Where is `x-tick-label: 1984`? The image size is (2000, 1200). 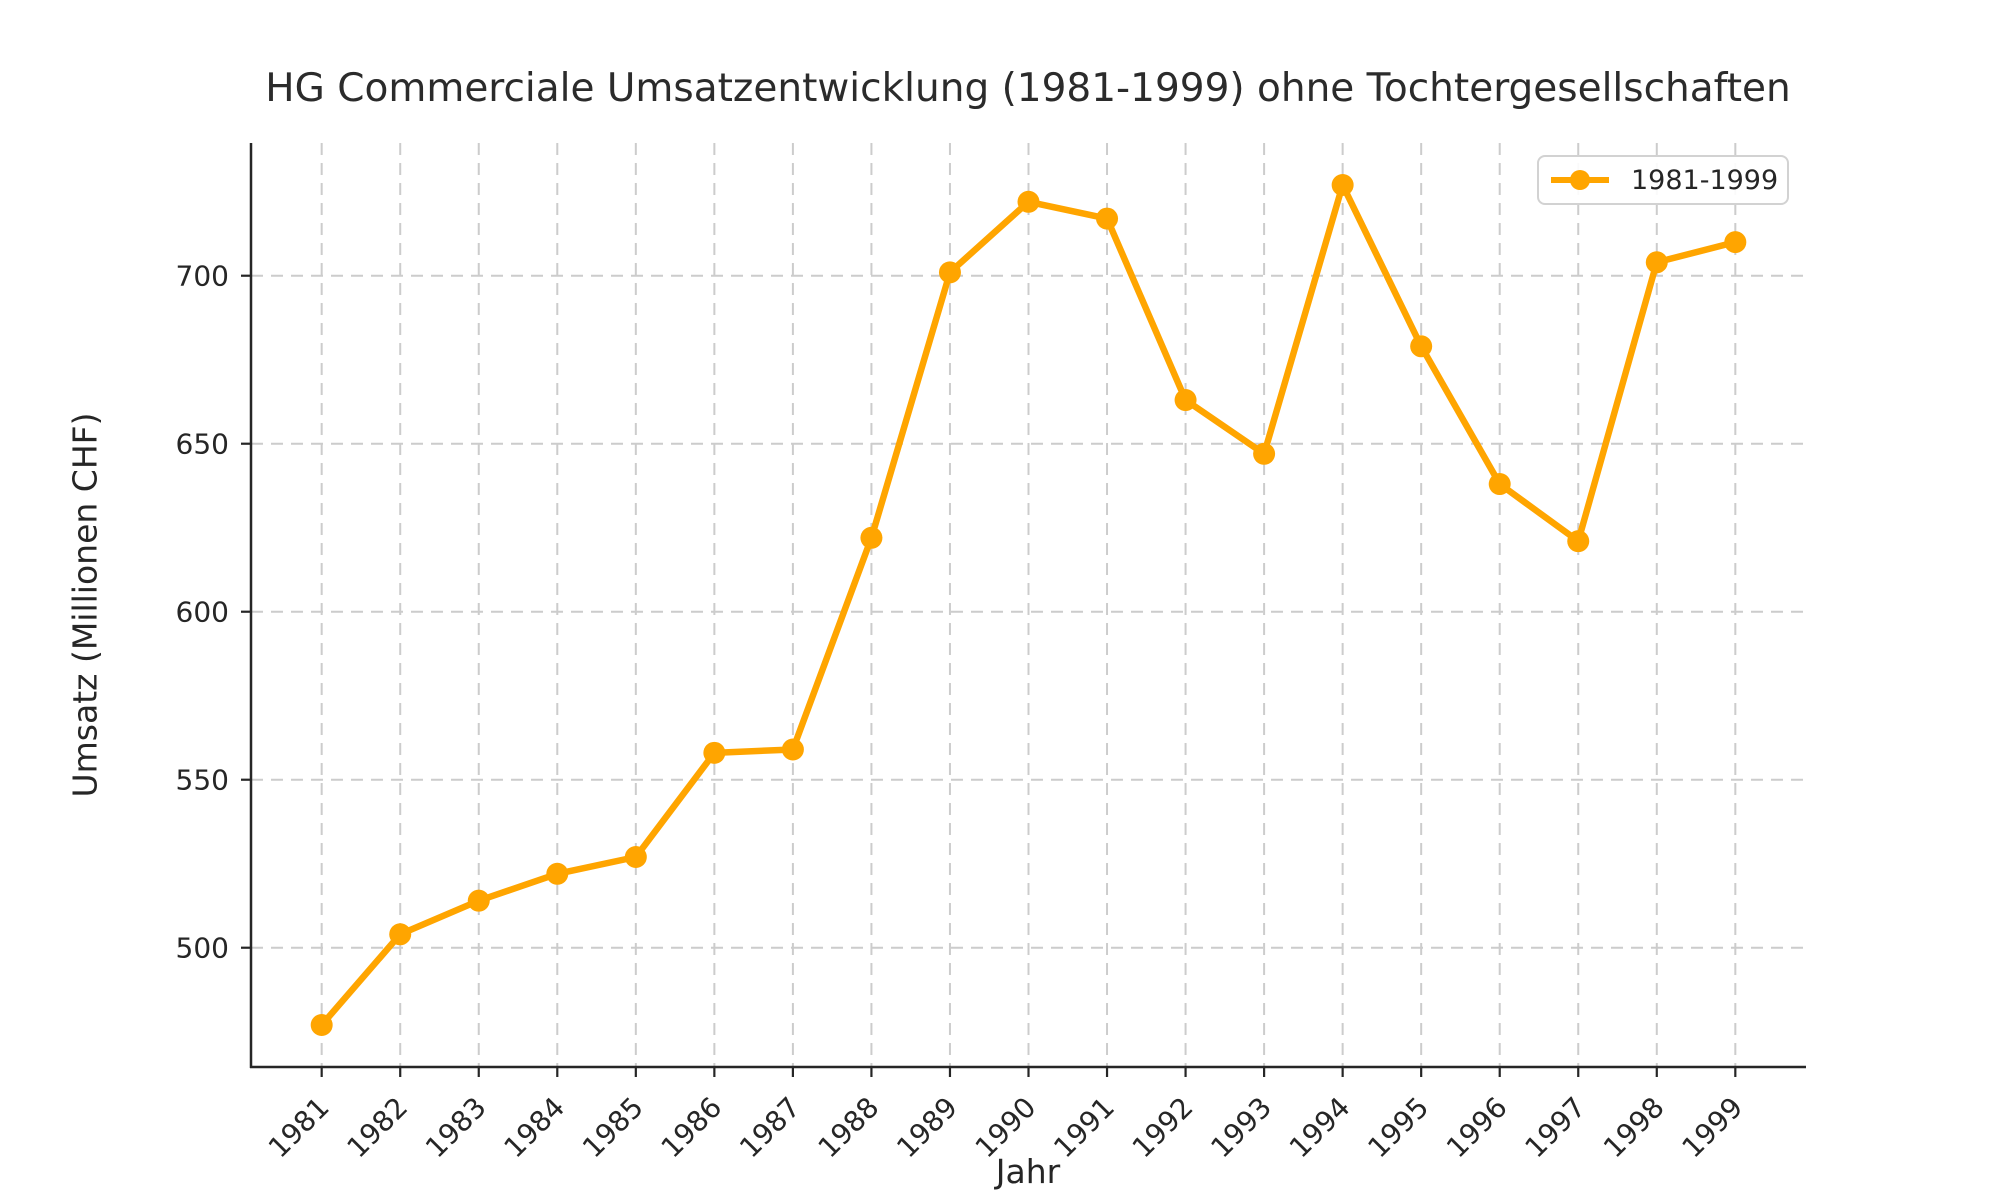
x-tick-label: 1984 is located at coordinates (535, 1128).